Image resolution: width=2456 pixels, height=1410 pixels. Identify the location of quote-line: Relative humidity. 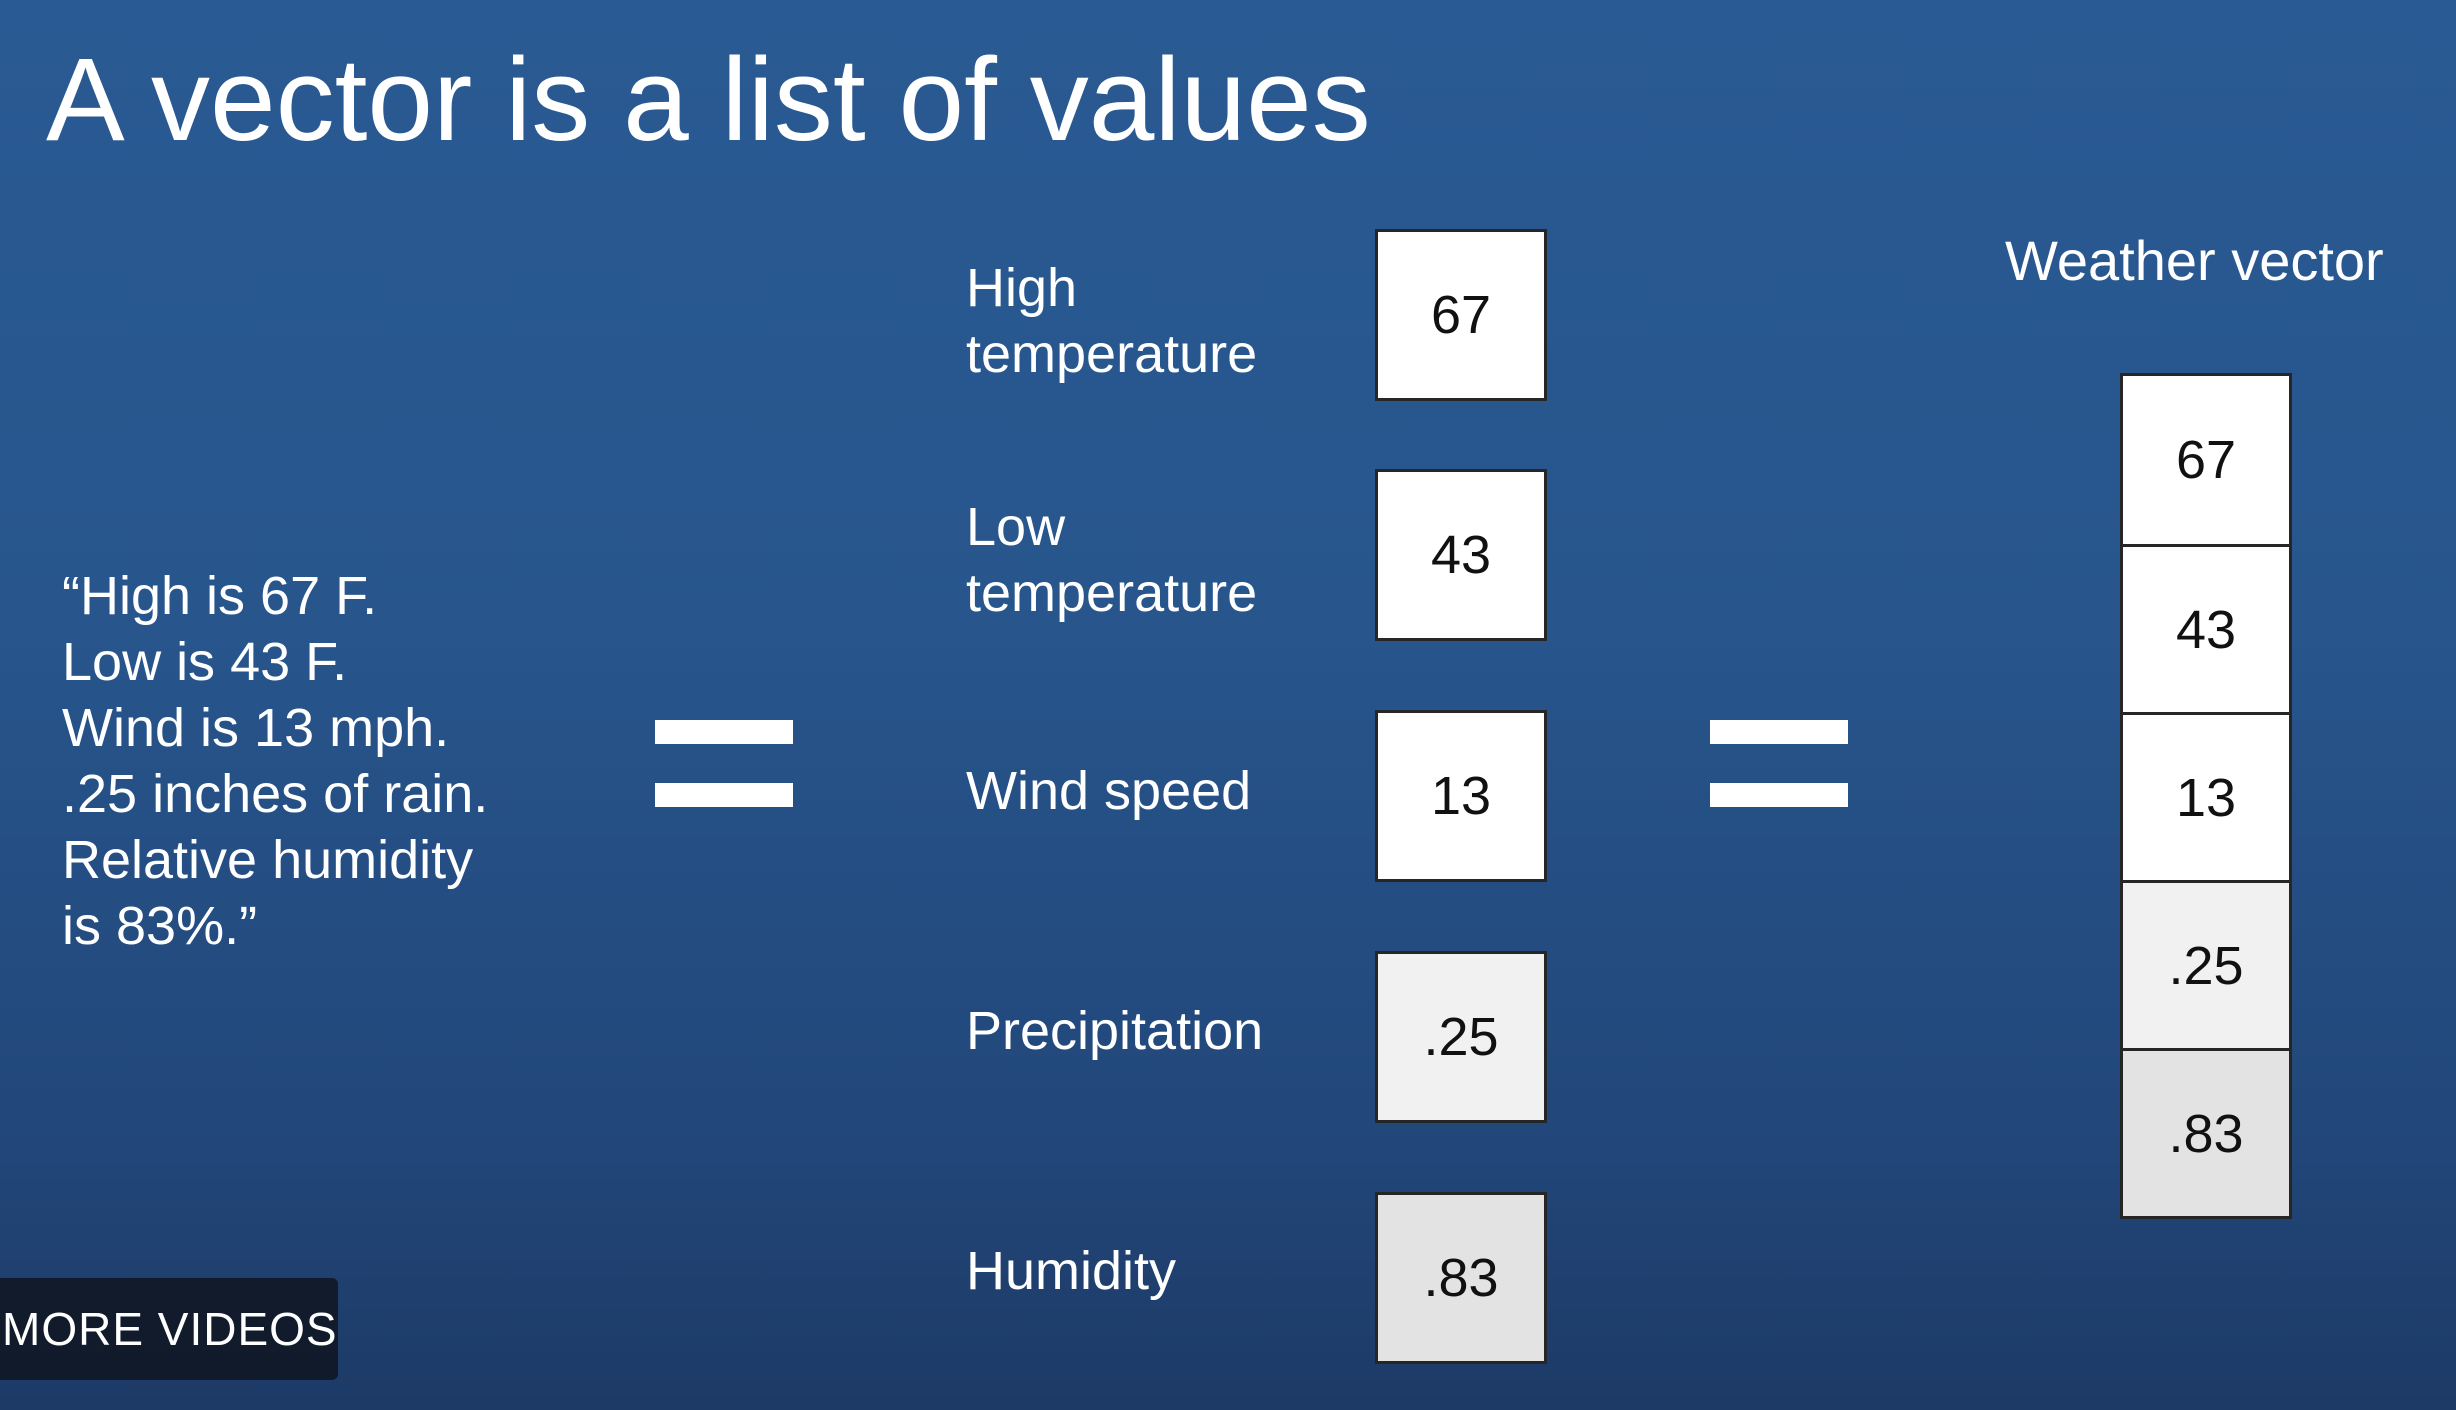
(268, 860).